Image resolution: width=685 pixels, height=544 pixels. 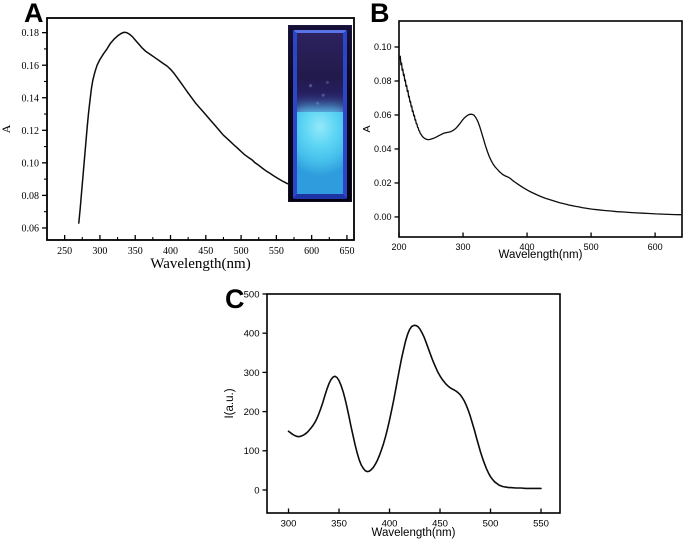 What do you see at coordinates (380, 14) in the screenshot?
I see `panel-b-letter: B` at bounding box center [380, 14].